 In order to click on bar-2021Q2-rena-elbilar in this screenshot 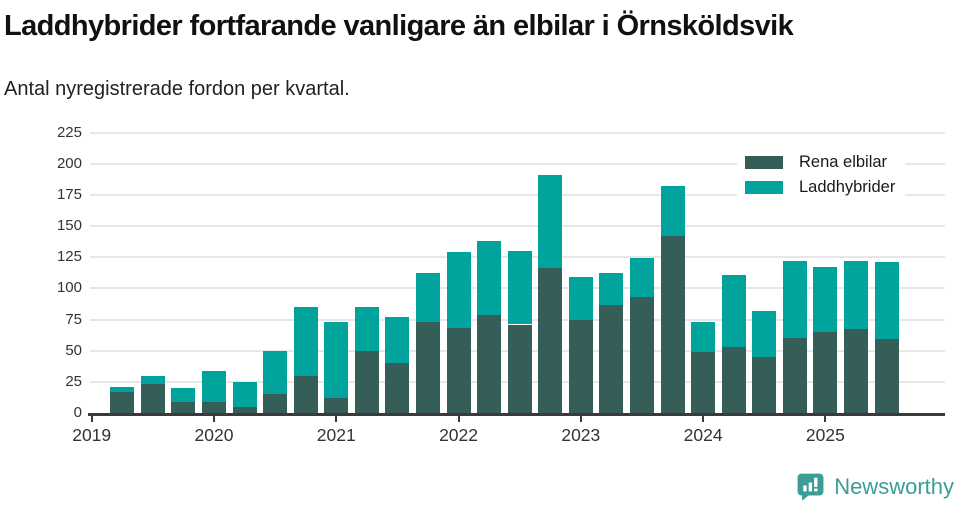, I will do `click(366, 381)`.